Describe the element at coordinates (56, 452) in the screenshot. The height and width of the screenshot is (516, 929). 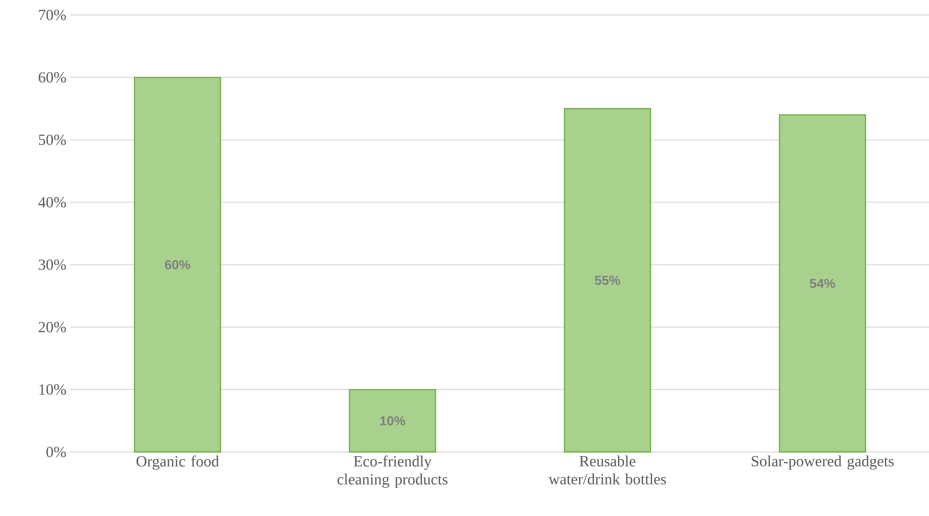
I see `y-tick-label: 0%` at that location.